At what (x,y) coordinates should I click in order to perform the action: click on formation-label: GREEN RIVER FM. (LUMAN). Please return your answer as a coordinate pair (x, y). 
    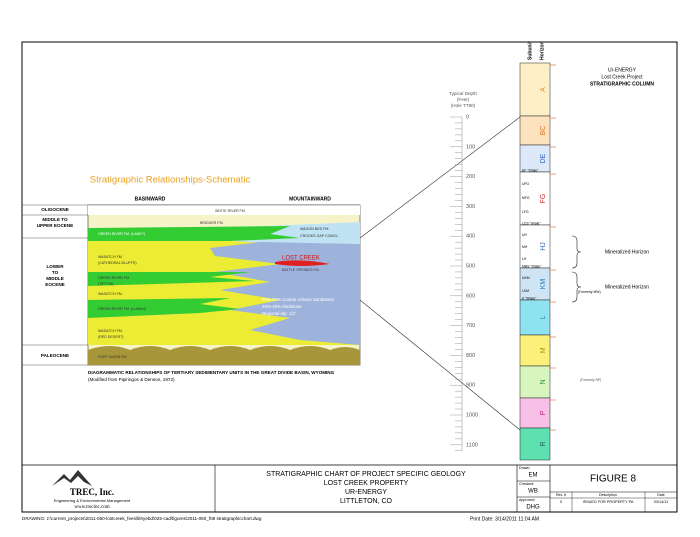
    Looking at the image, I should click on (122, 309).